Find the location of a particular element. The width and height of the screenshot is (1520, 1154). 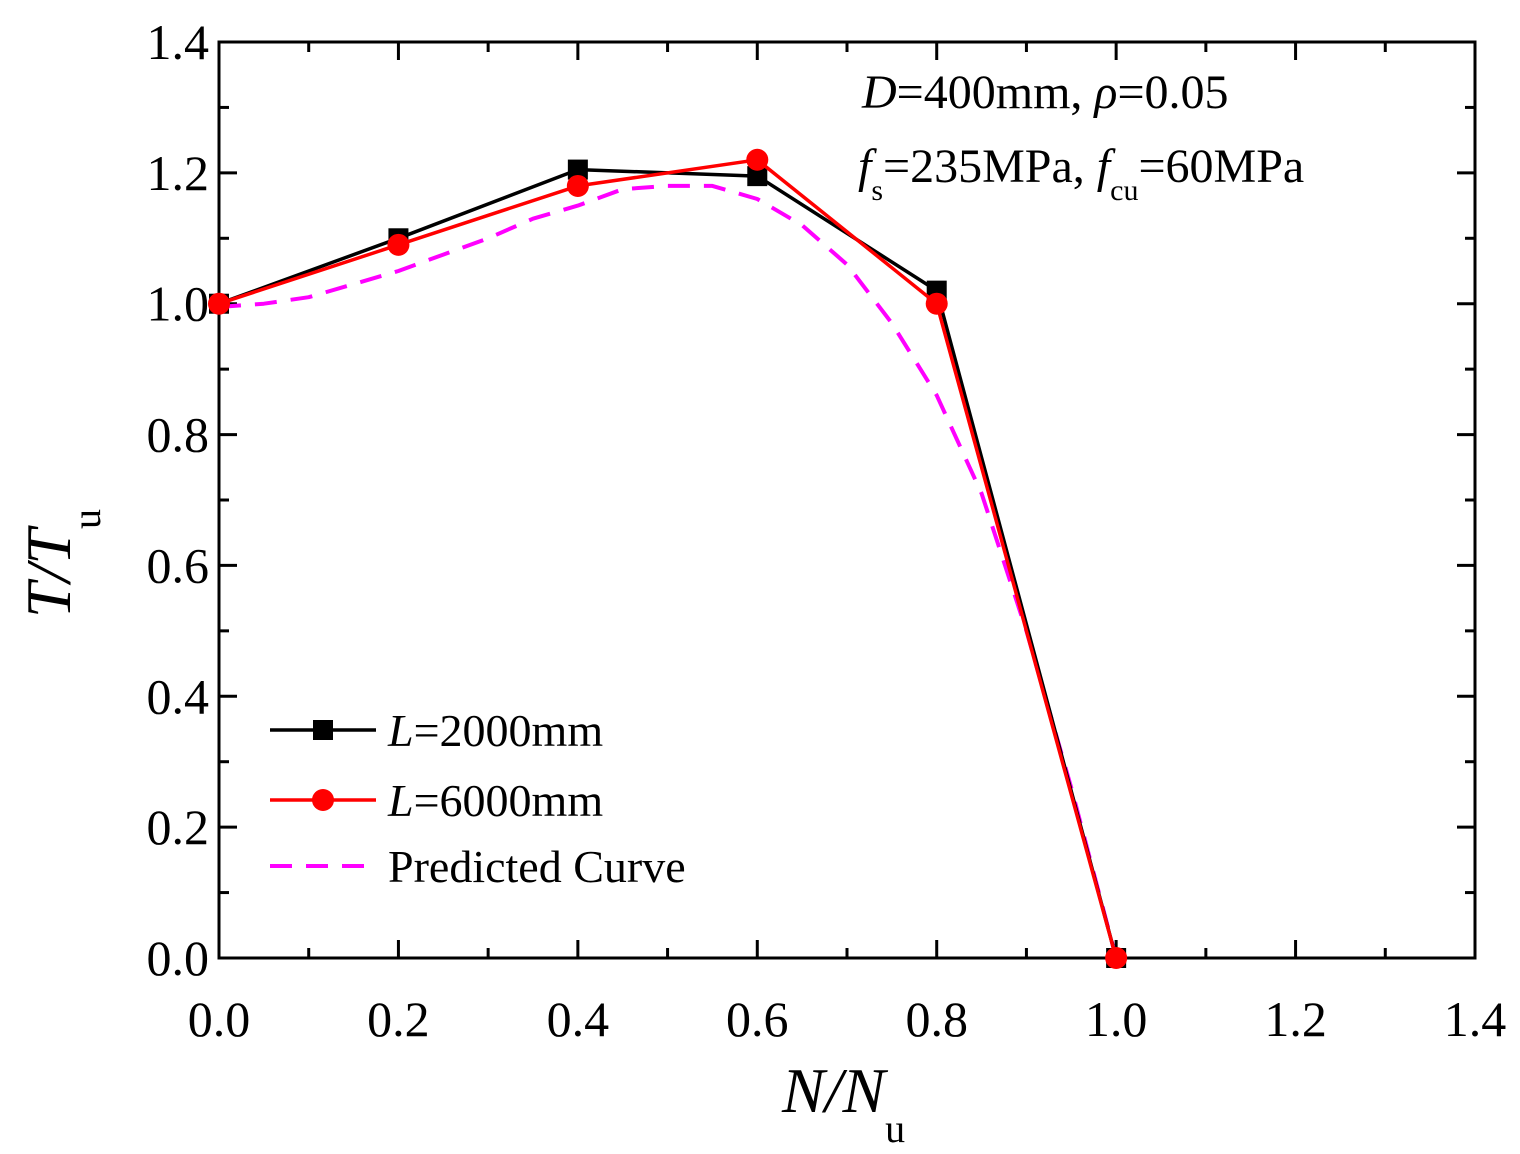

y-axis-title: T/Tu is located at coordinates (61, 563).